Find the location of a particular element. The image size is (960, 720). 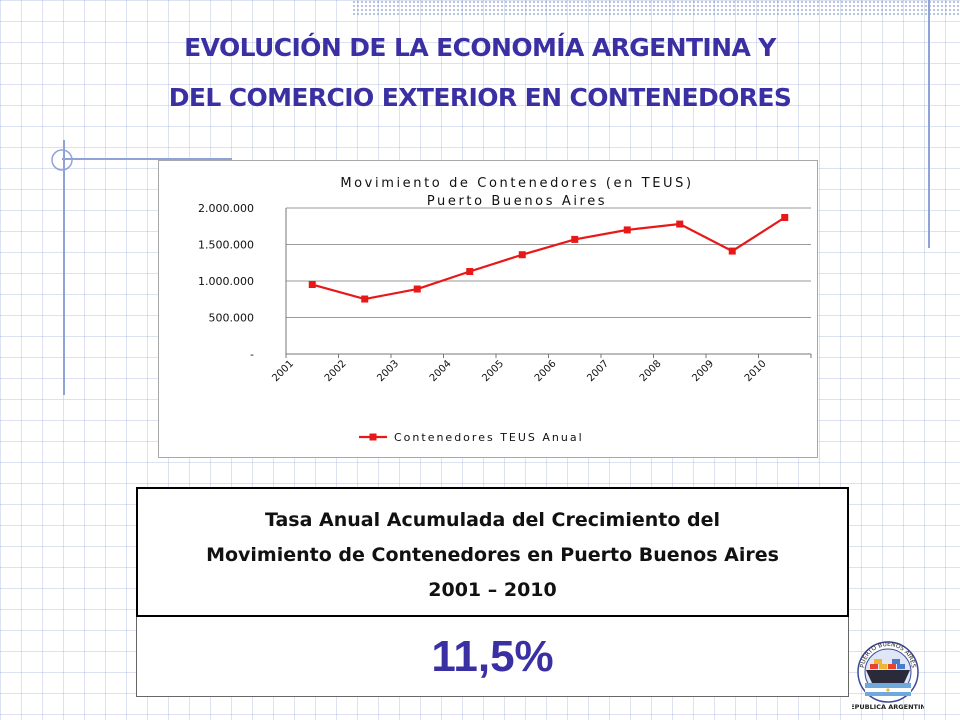

logo-caption: REPUBLICA ARGENTINA is located at coordinates (888, 707).